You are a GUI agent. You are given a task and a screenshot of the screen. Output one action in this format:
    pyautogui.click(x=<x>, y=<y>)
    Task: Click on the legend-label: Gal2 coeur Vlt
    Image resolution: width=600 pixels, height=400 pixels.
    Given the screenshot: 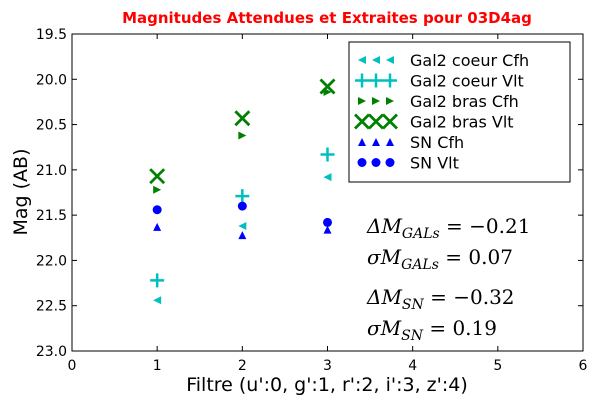 What is the action you would take?
    pyautogui.click(x=467, y=81)
    